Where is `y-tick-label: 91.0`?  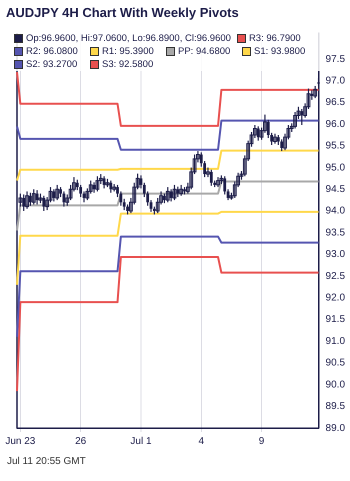
y-tick-label: 91.0 is located at coordinates (336, 341).